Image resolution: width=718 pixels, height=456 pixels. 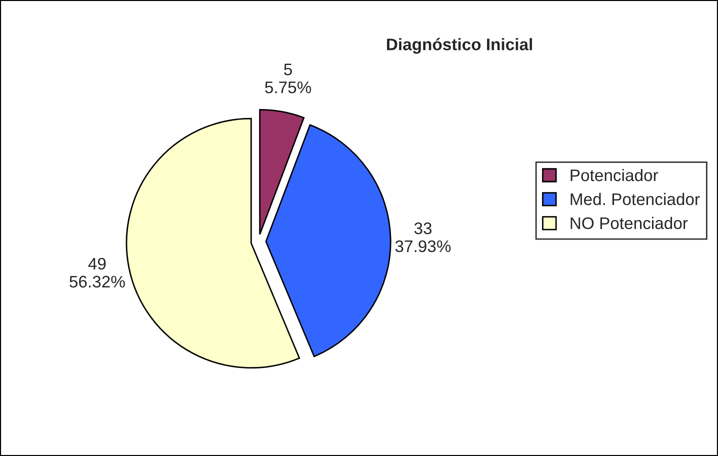 I want to click on legend-label: Potenciador, so click(x=614, y=175).